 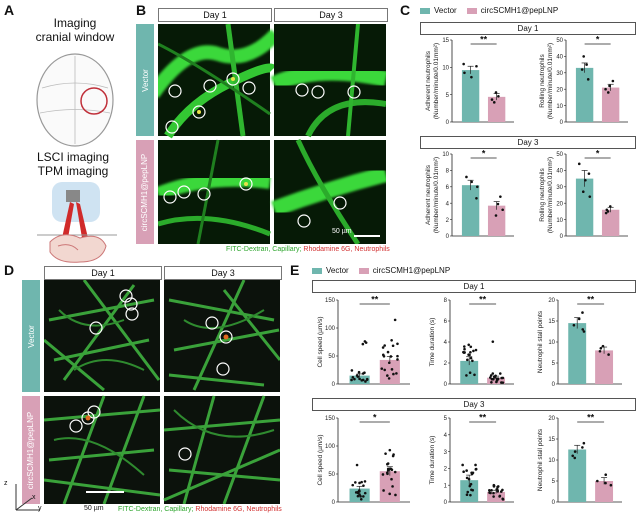 I want to click on legend-e-vector-label: Vector, so click(x=337, y=270).